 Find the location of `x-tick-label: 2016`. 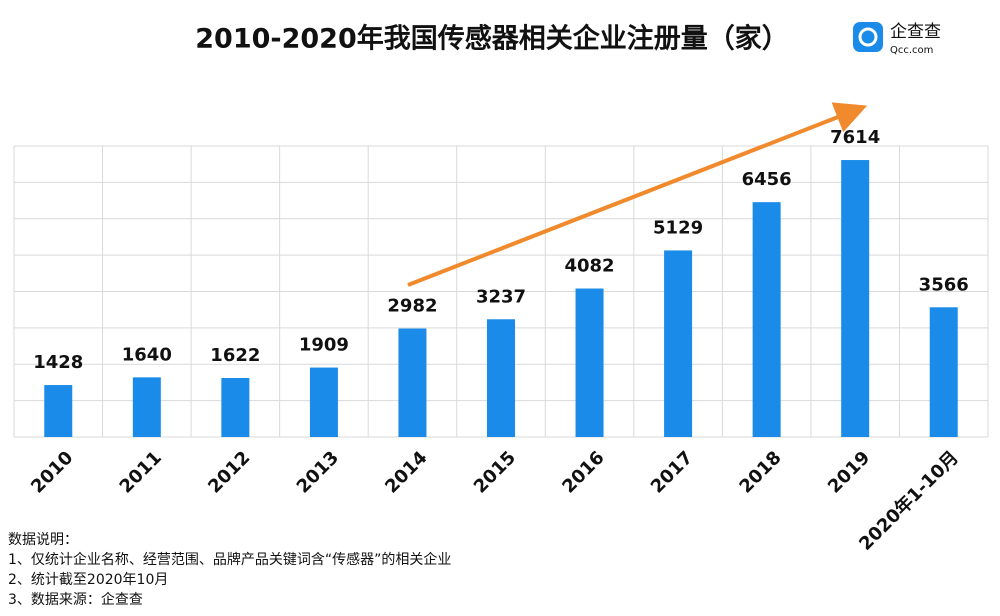

x-tick-label: 2016 is located at coordinates (583, 472).